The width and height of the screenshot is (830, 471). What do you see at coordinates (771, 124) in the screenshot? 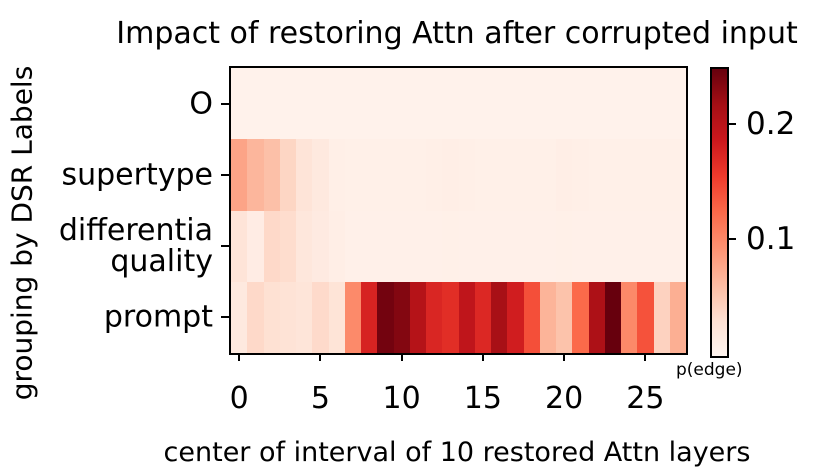
I see `colorbar-tick-label: 0.2` at bounding box center [771, 124].